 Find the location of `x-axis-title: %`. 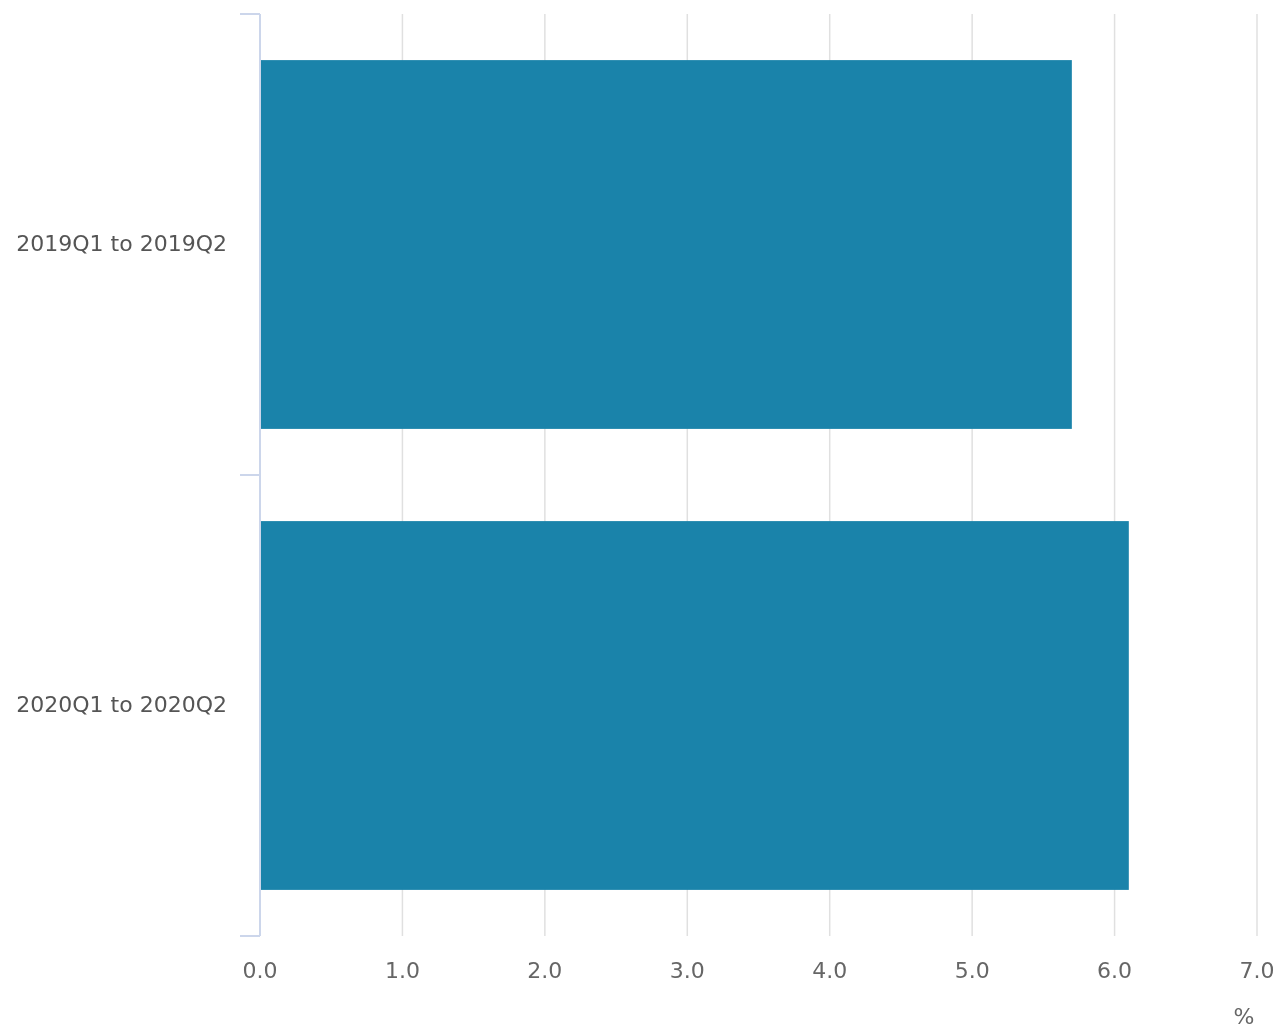

x-axis-title: % is located at coordinates (1244, 1016).